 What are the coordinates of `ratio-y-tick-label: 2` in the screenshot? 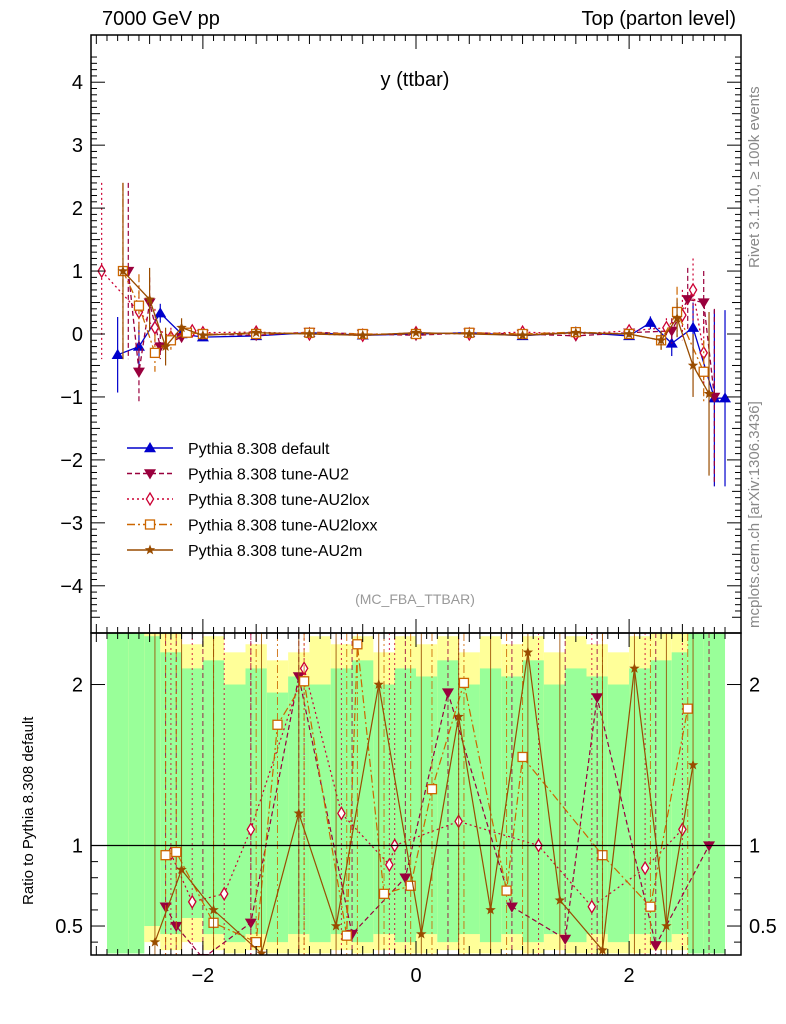 It's located at (77, 686).